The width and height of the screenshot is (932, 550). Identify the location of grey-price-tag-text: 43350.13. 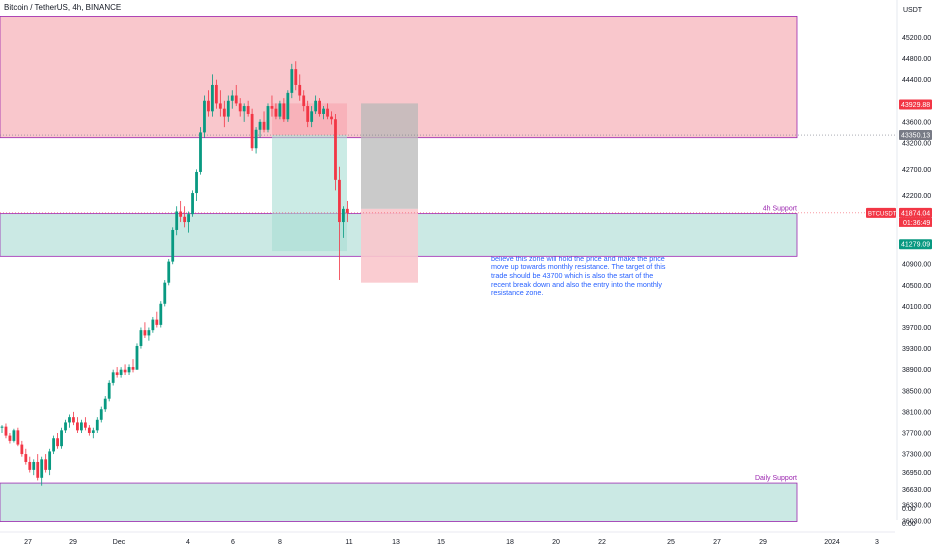
(915, 136).